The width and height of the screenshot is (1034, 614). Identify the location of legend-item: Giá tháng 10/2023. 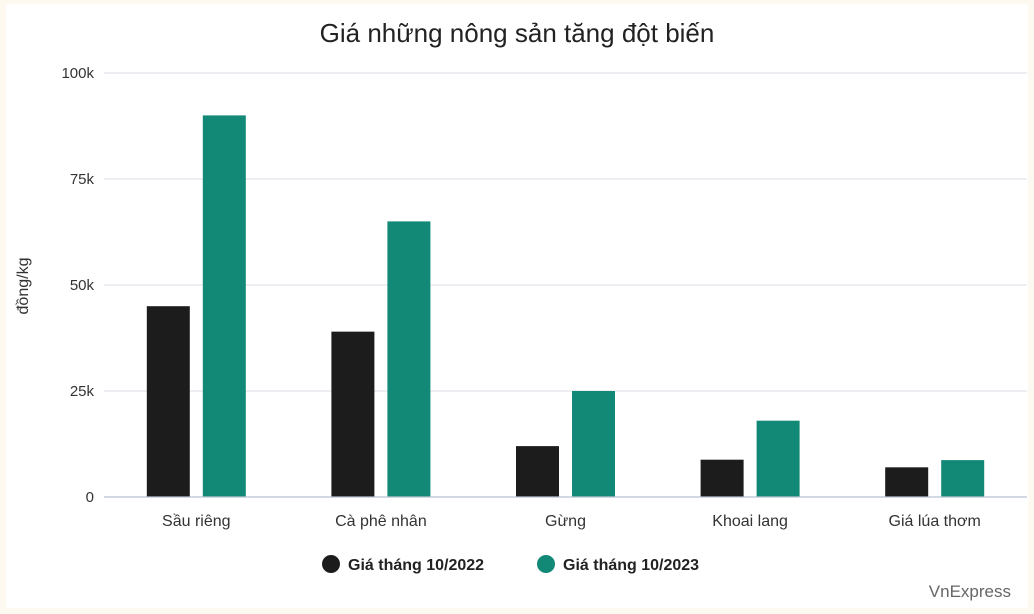
(618, 564).